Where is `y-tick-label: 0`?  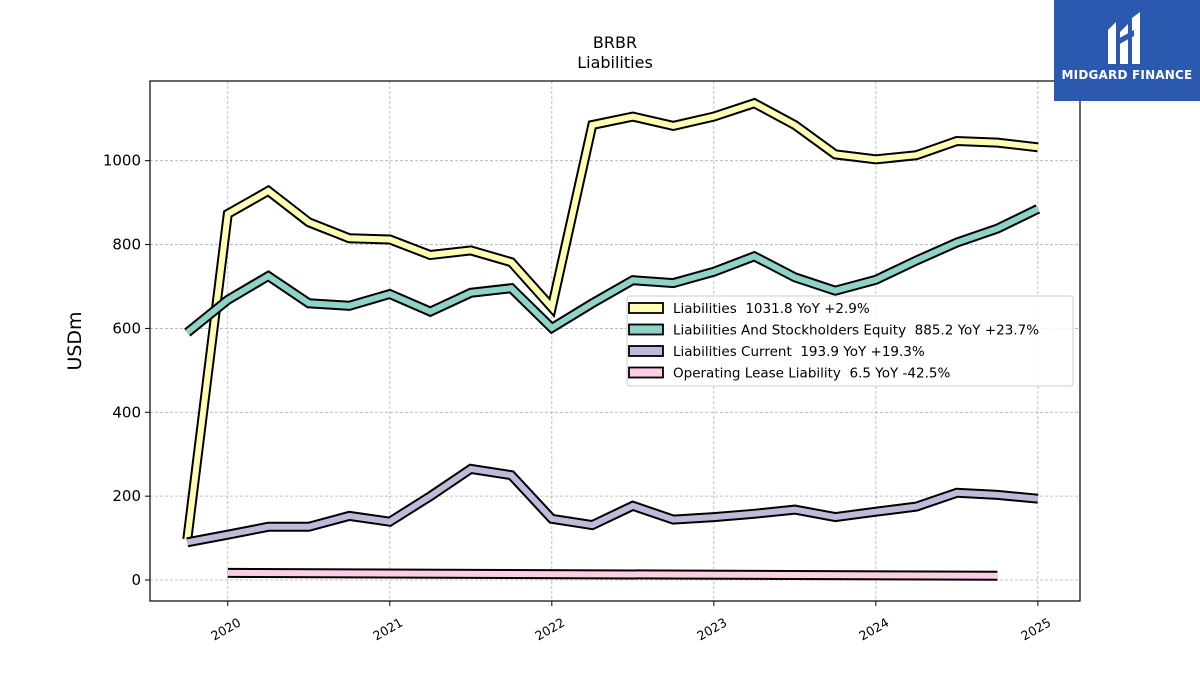
y-tick-label: 0 is located at coordinates (136, 580).